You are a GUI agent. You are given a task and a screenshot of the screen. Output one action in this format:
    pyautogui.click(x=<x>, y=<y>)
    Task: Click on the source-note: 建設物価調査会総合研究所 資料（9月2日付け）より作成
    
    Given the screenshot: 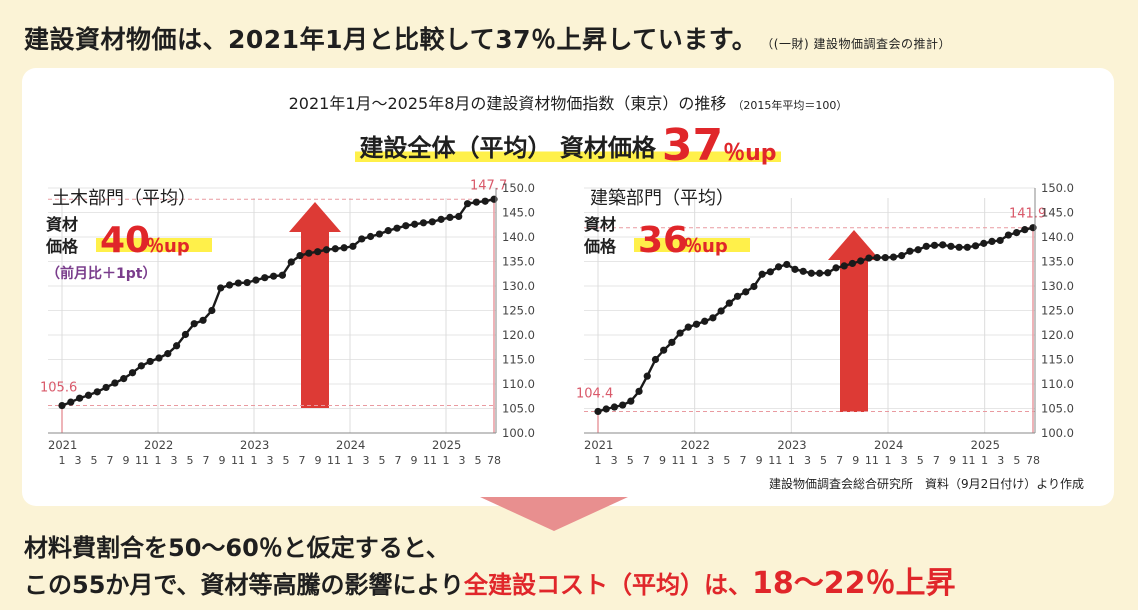 What is the action you would take?
    pyautogui.click(x=926, y=484)
    